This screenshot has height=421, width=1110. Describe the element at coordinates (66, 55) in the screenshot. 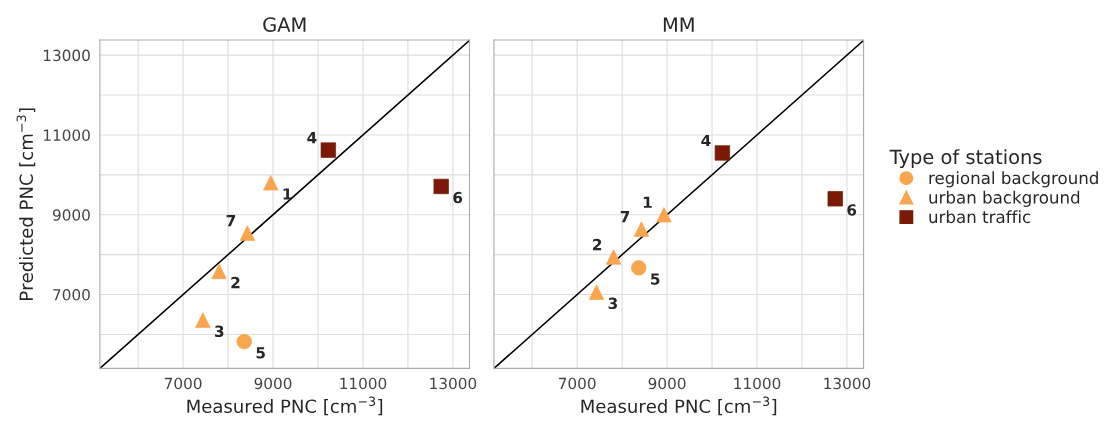

I see `y-tick-label: 13000` at that location.